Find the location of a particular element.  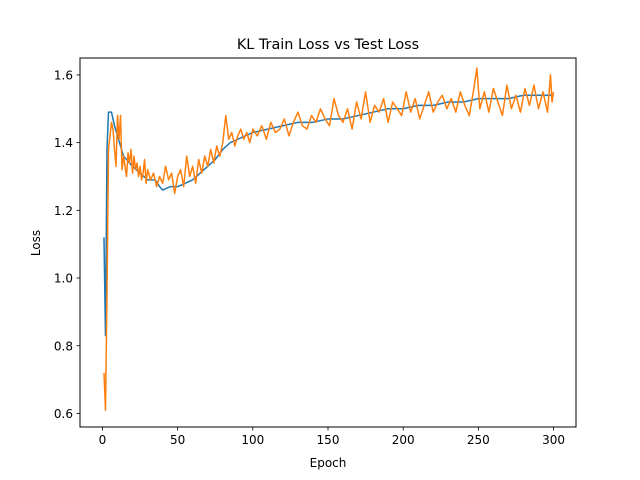

x-tick-label: 0 is located at coordinates (103, 440).